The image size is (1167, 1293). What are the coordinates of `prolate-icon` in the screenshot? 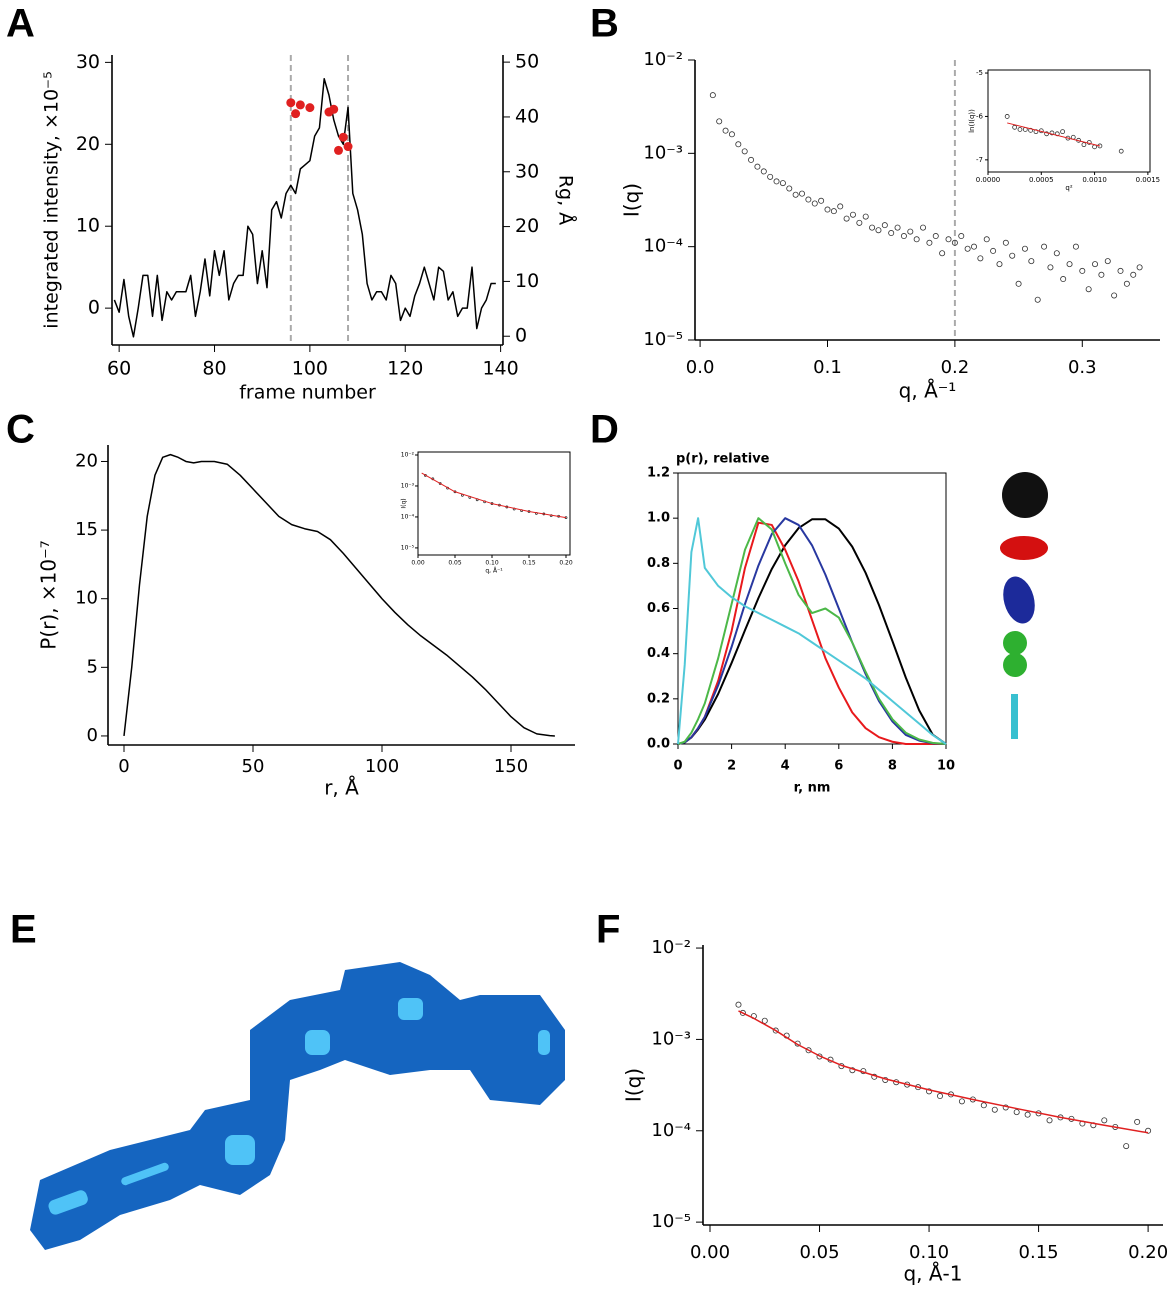 It's located at (1019, 600).